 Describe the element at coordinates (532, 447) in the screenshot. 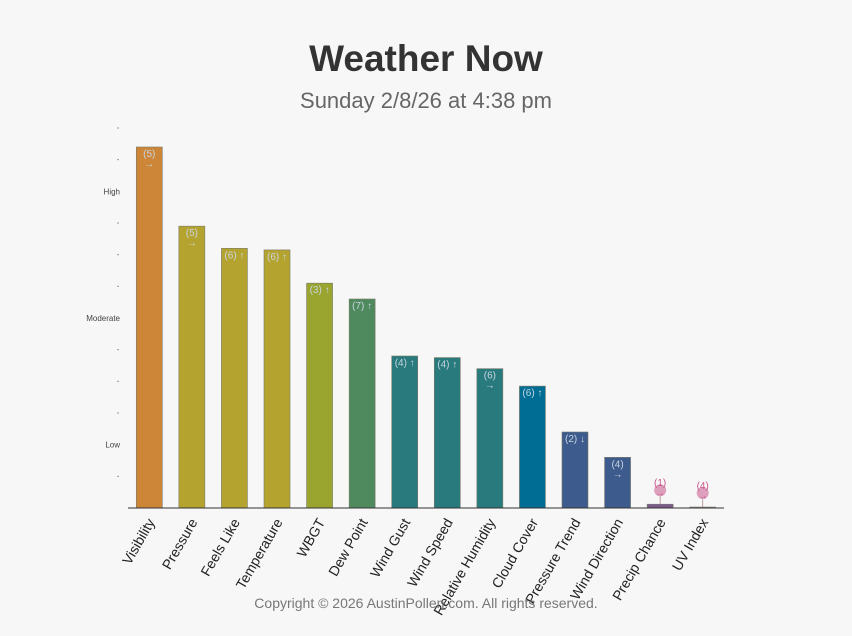

I see `bar-cloud-cover` at that location.